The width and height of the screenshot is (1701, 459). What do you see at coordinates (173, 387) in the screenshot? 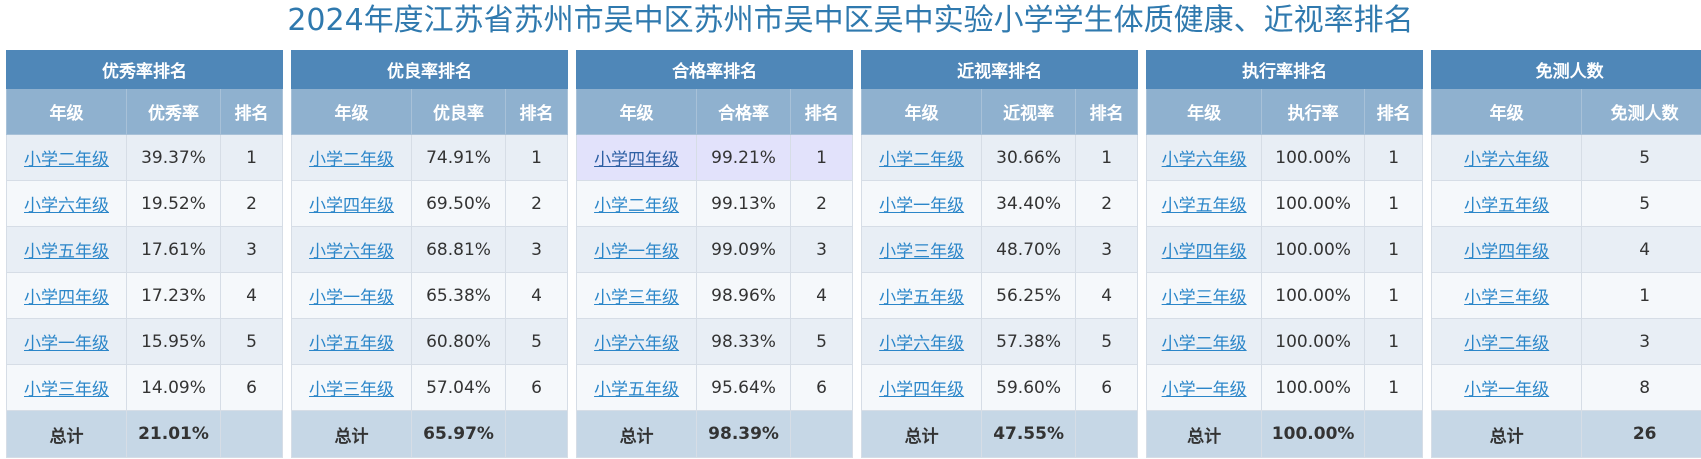
I see `rate-value: 14.09%` at bounding box center [173, 387].